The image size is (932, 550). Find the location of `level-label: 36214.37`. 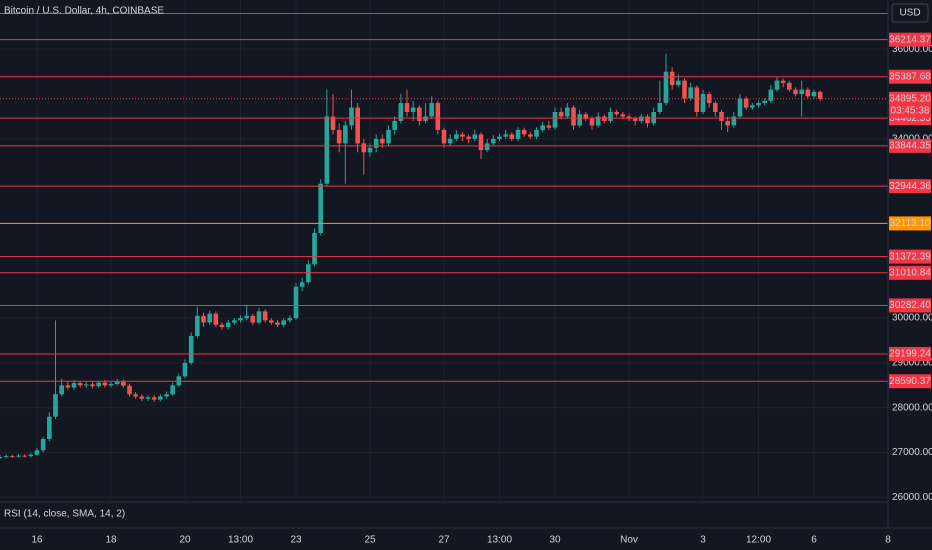

level-label: 36214.37 is located at coordinates (910, 39).